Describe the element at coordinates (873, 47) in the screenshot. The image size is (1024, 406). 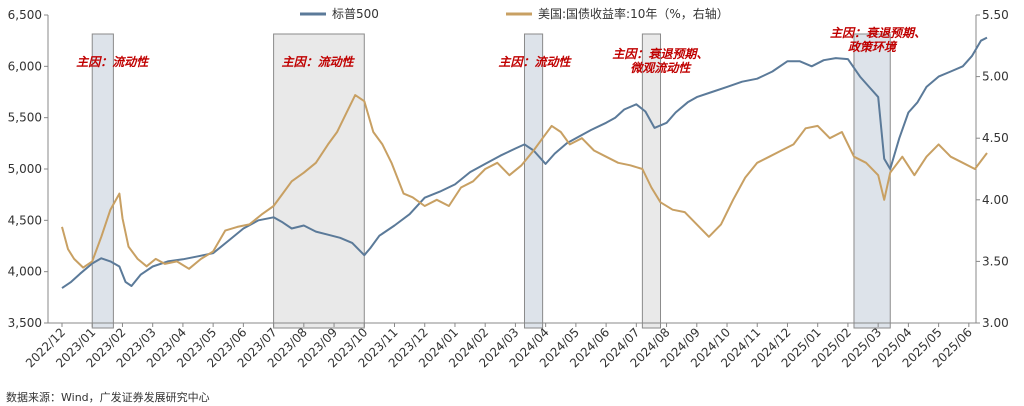
I see `period-annotation: 政策环境` at that location.